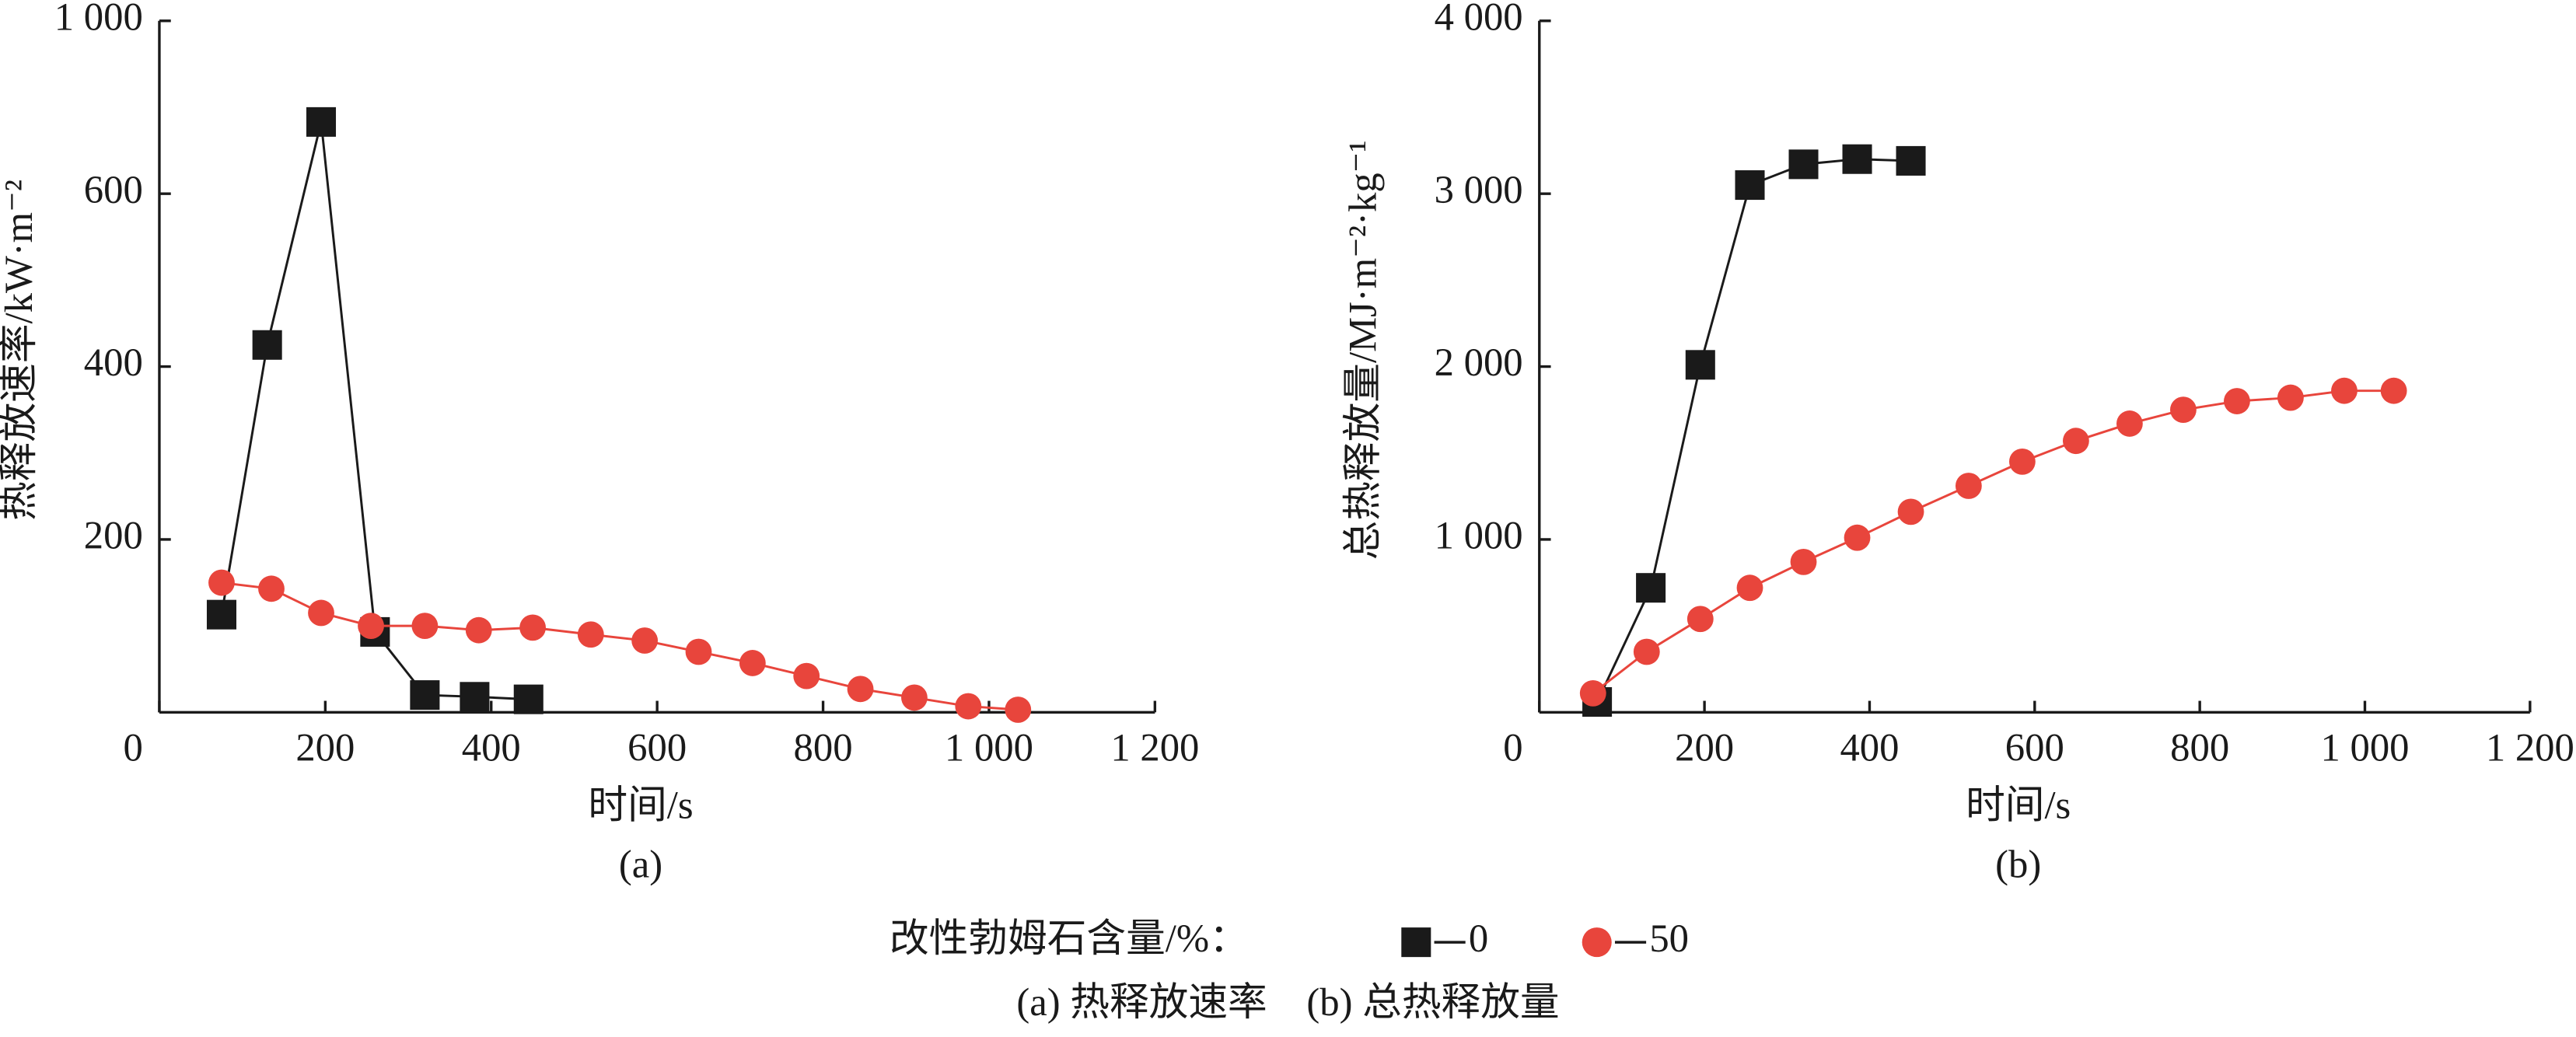 This screenshot has width=2576, height=1037. I want to click on y-tick-label: 2 000, so click(1479, 362).